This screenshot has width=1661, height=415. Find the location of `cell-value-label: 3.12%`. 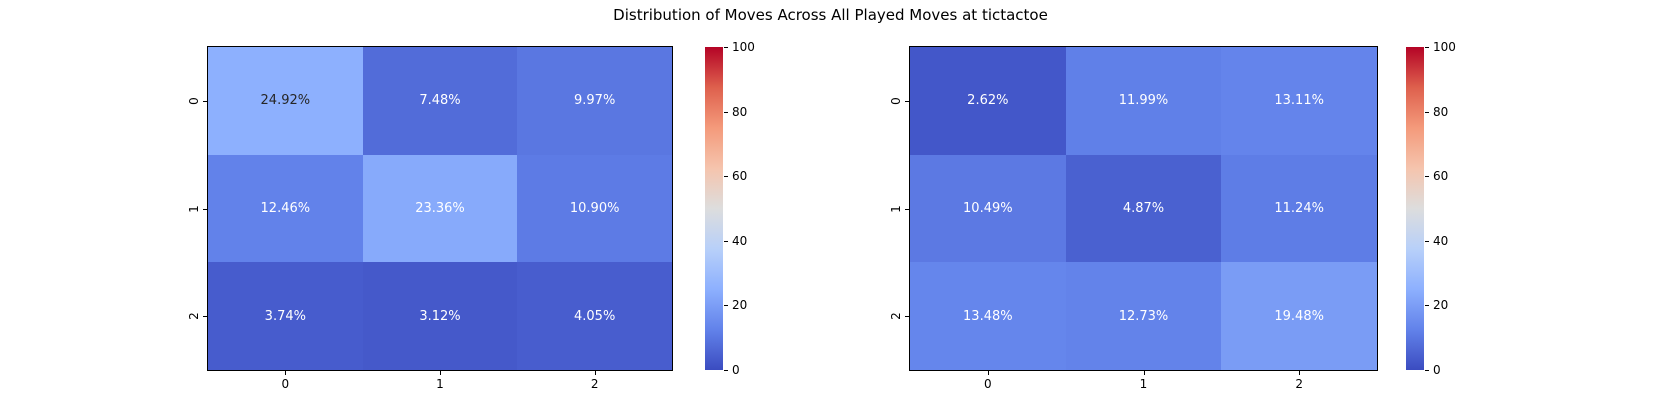

cell-value-label: 3.12% is located at coordinates (440, 316).